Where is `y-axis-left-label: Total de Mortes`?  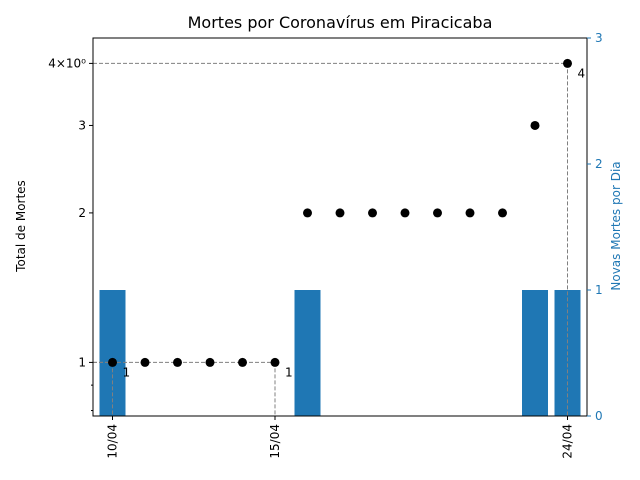 y-axis-left-label: Total de Mortes is located at coordinates (21, 226).